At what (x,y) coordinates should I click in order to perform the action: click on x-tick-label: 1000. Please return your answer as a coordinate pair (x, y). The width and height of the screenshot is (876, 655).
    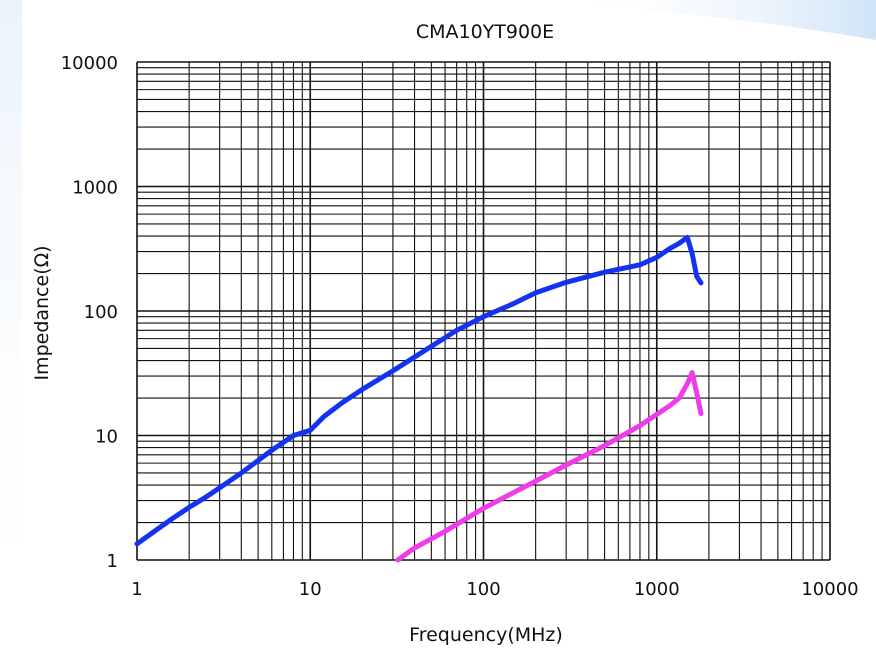
    Looking at the image, I should click on (657, 589).